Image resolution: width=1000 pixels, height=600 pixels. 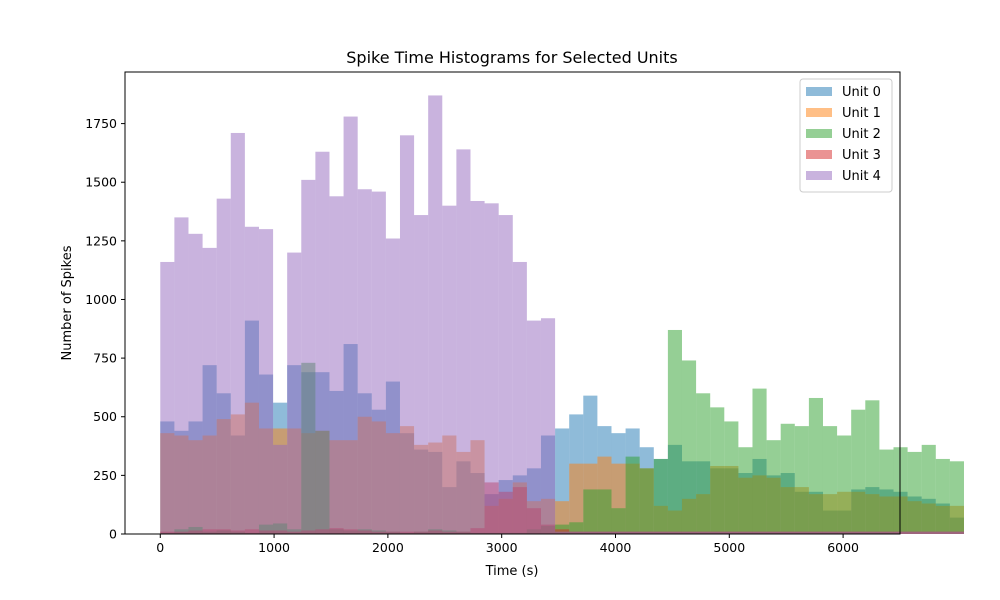 What do you see at coordinates (101, 182) in the screenshot?
I see `y-tick-label: 1500` at bounding box center [101, 182].